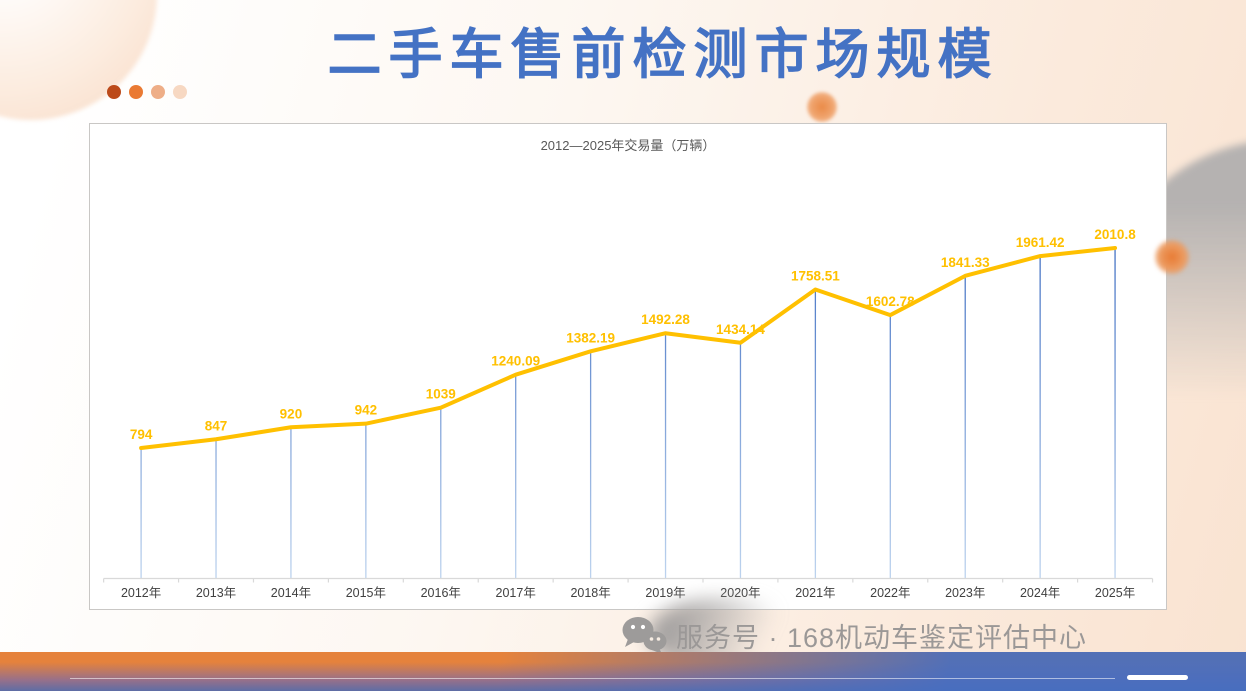 The height and width of the screenshot is (691, 1246). Describe the element at coordinates (592, 678) in the screenshot. I see `footer-divider-line` at that location.